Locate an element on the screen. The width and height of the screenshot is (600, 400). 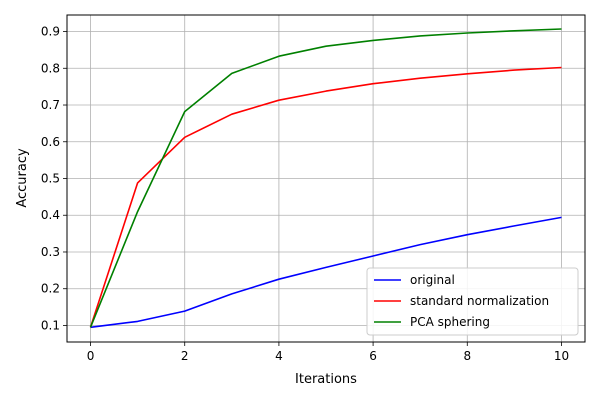
y-axis: 0.1 0.2 0.3 0.4 0.5 0.6 0.7 0.8 0.9 is located at coordinates (54, 178).